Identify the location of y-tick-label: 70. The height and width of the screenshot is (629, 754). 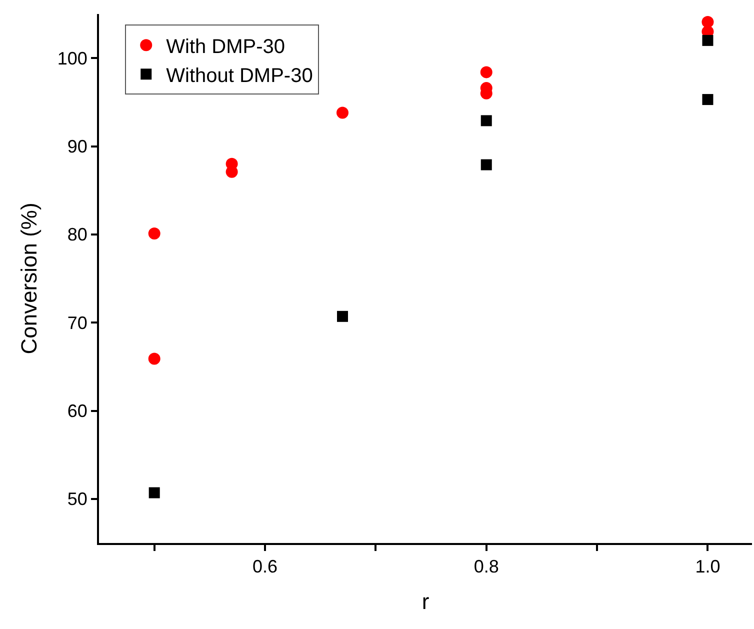
(77, 322).